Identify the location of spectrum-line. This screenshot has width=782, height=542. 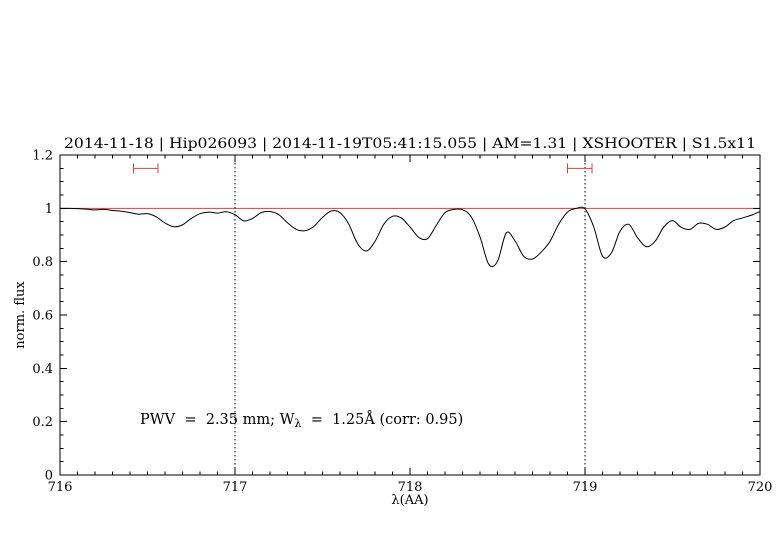
(410, 237).